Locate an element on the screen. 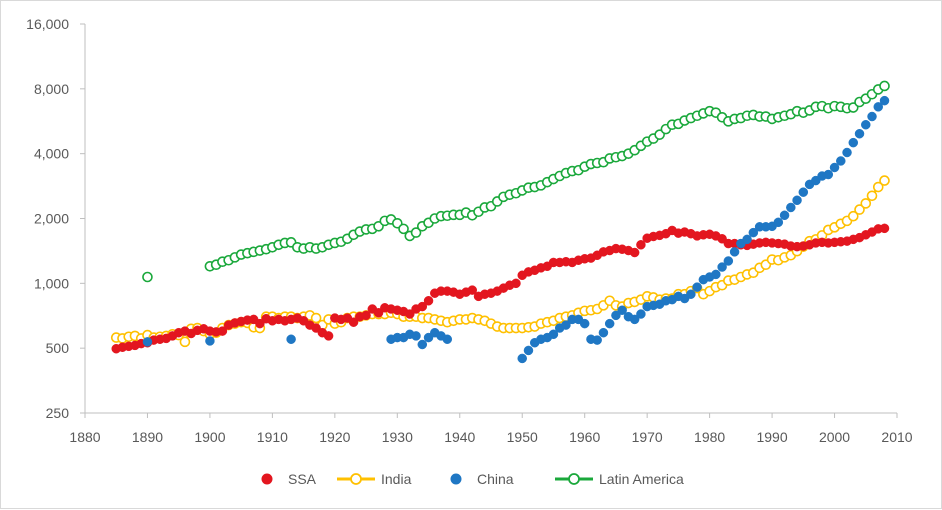 Image resolution: width=942 pixels, height=510 pixels. x-tick-label: 1930 is located at coordinates (397, 437).